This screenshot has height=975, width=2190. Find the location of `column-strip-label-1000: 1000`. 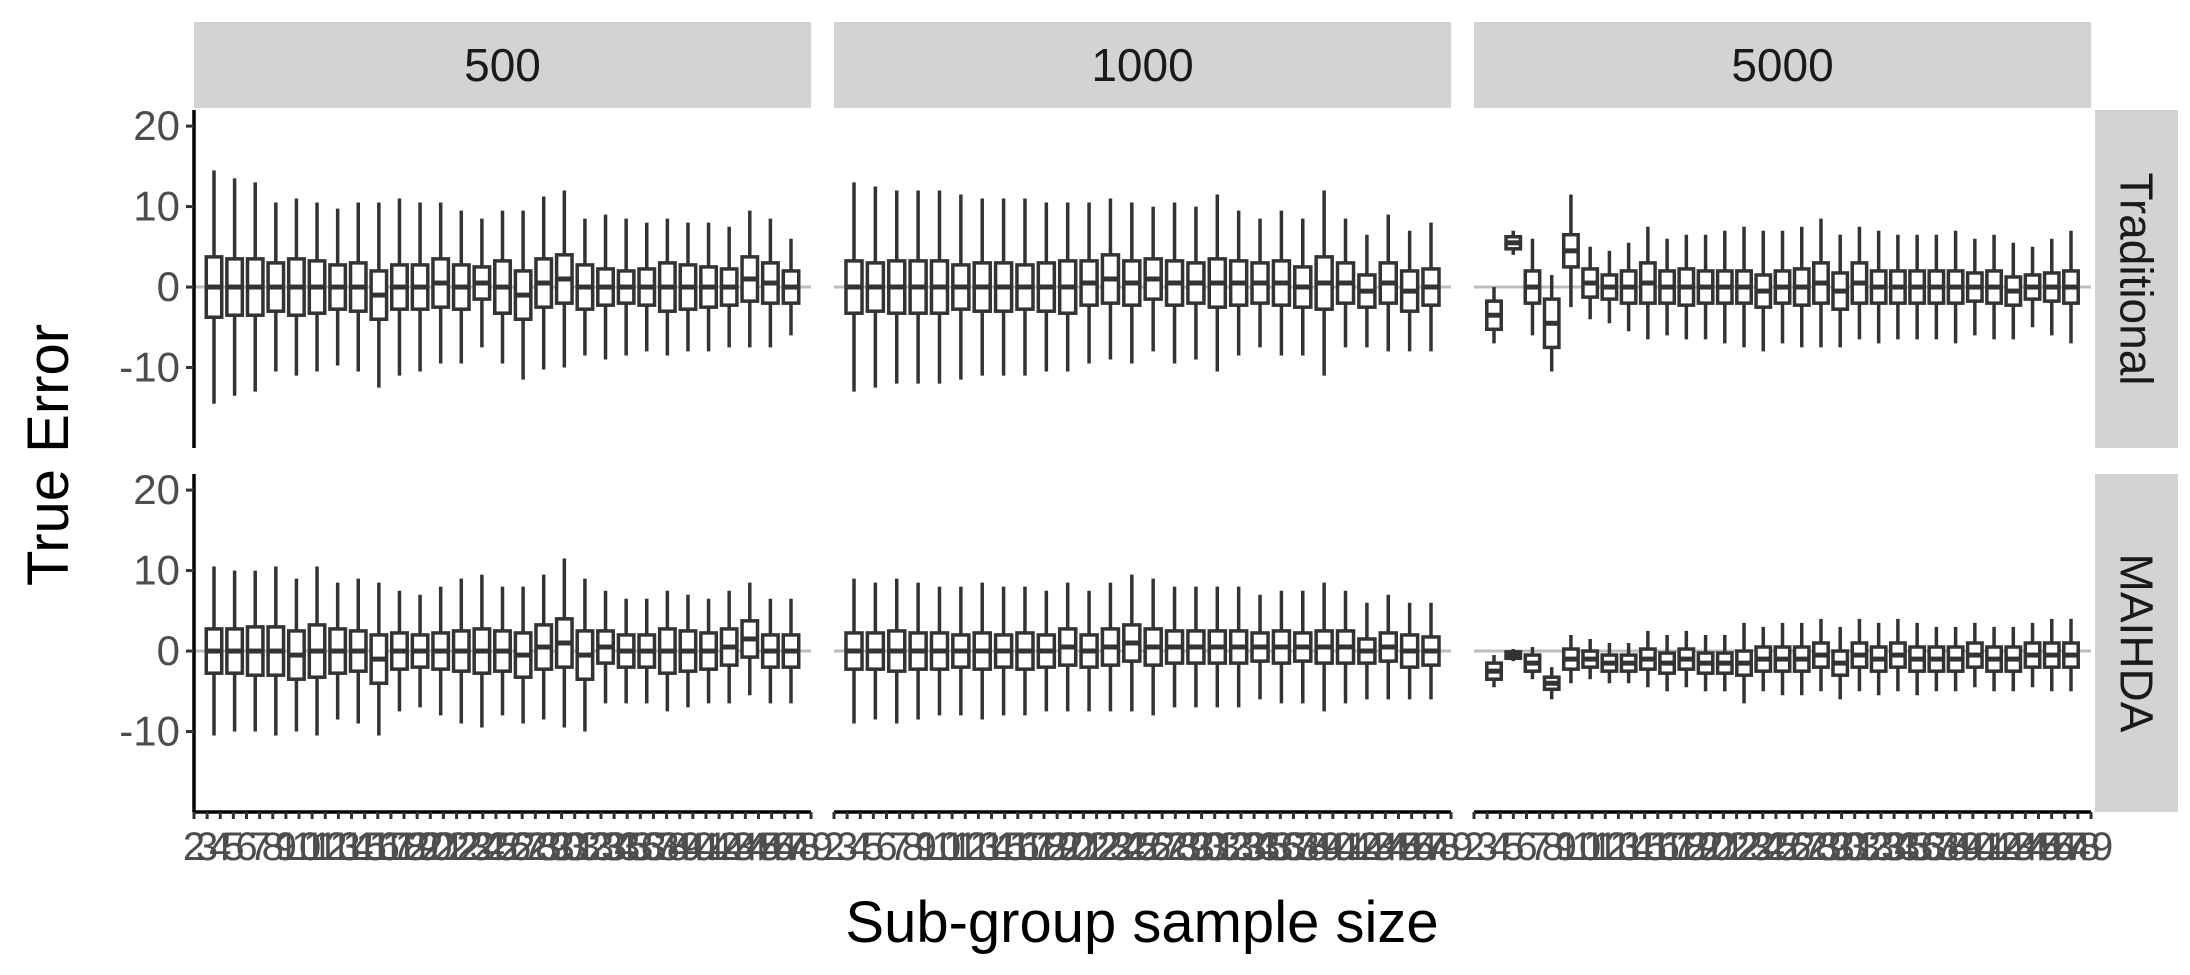

column-strip-label-1000: 1000 is located at coordinates (1142, 65).